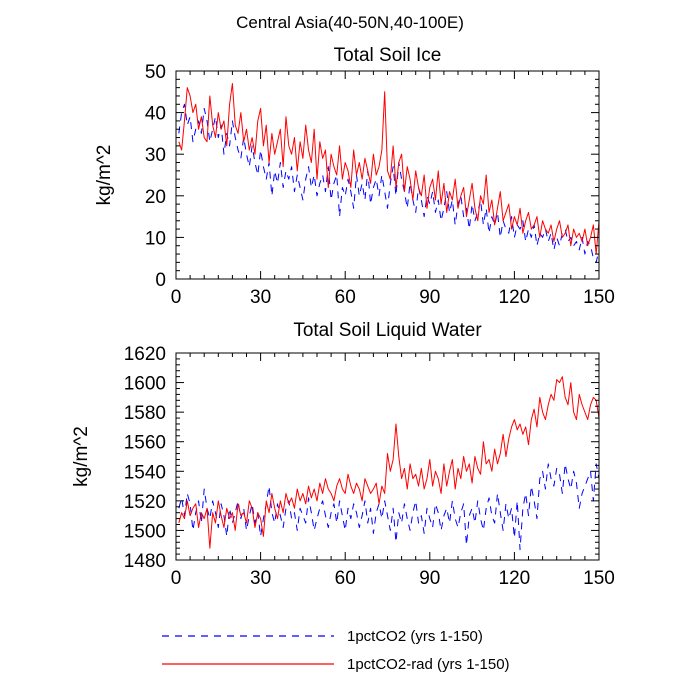  Describe the element at coordinates (155, 114) in the screenshot. I see `y-tick-label: 40` at that location.